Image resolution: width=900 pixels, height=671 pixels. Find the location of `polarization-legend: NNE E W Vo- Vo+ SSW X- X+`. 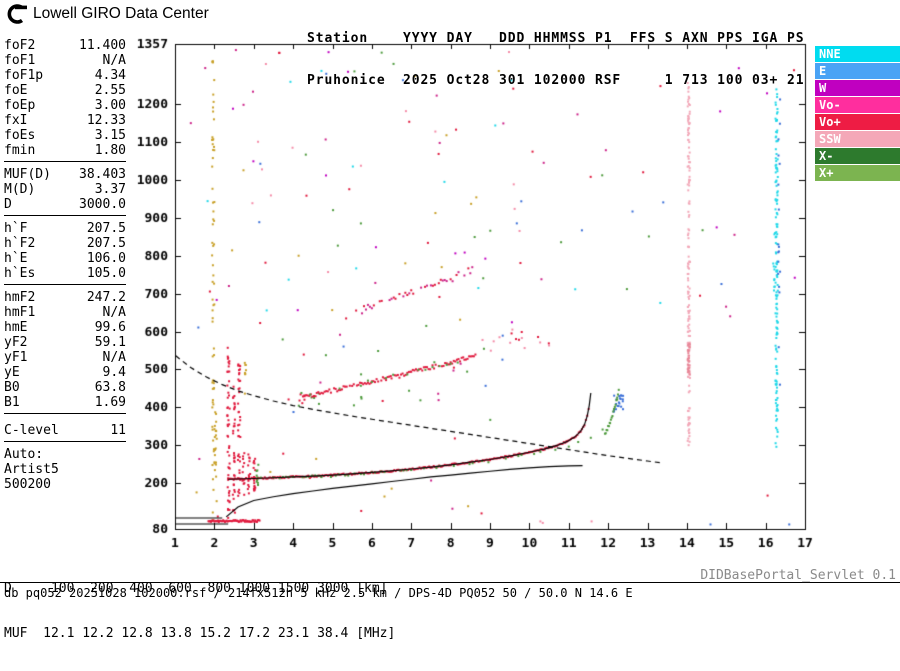

polarization-legend: NNE E W Vo- Vo+ SSW X- X+ is located at coordinates (857, 114).